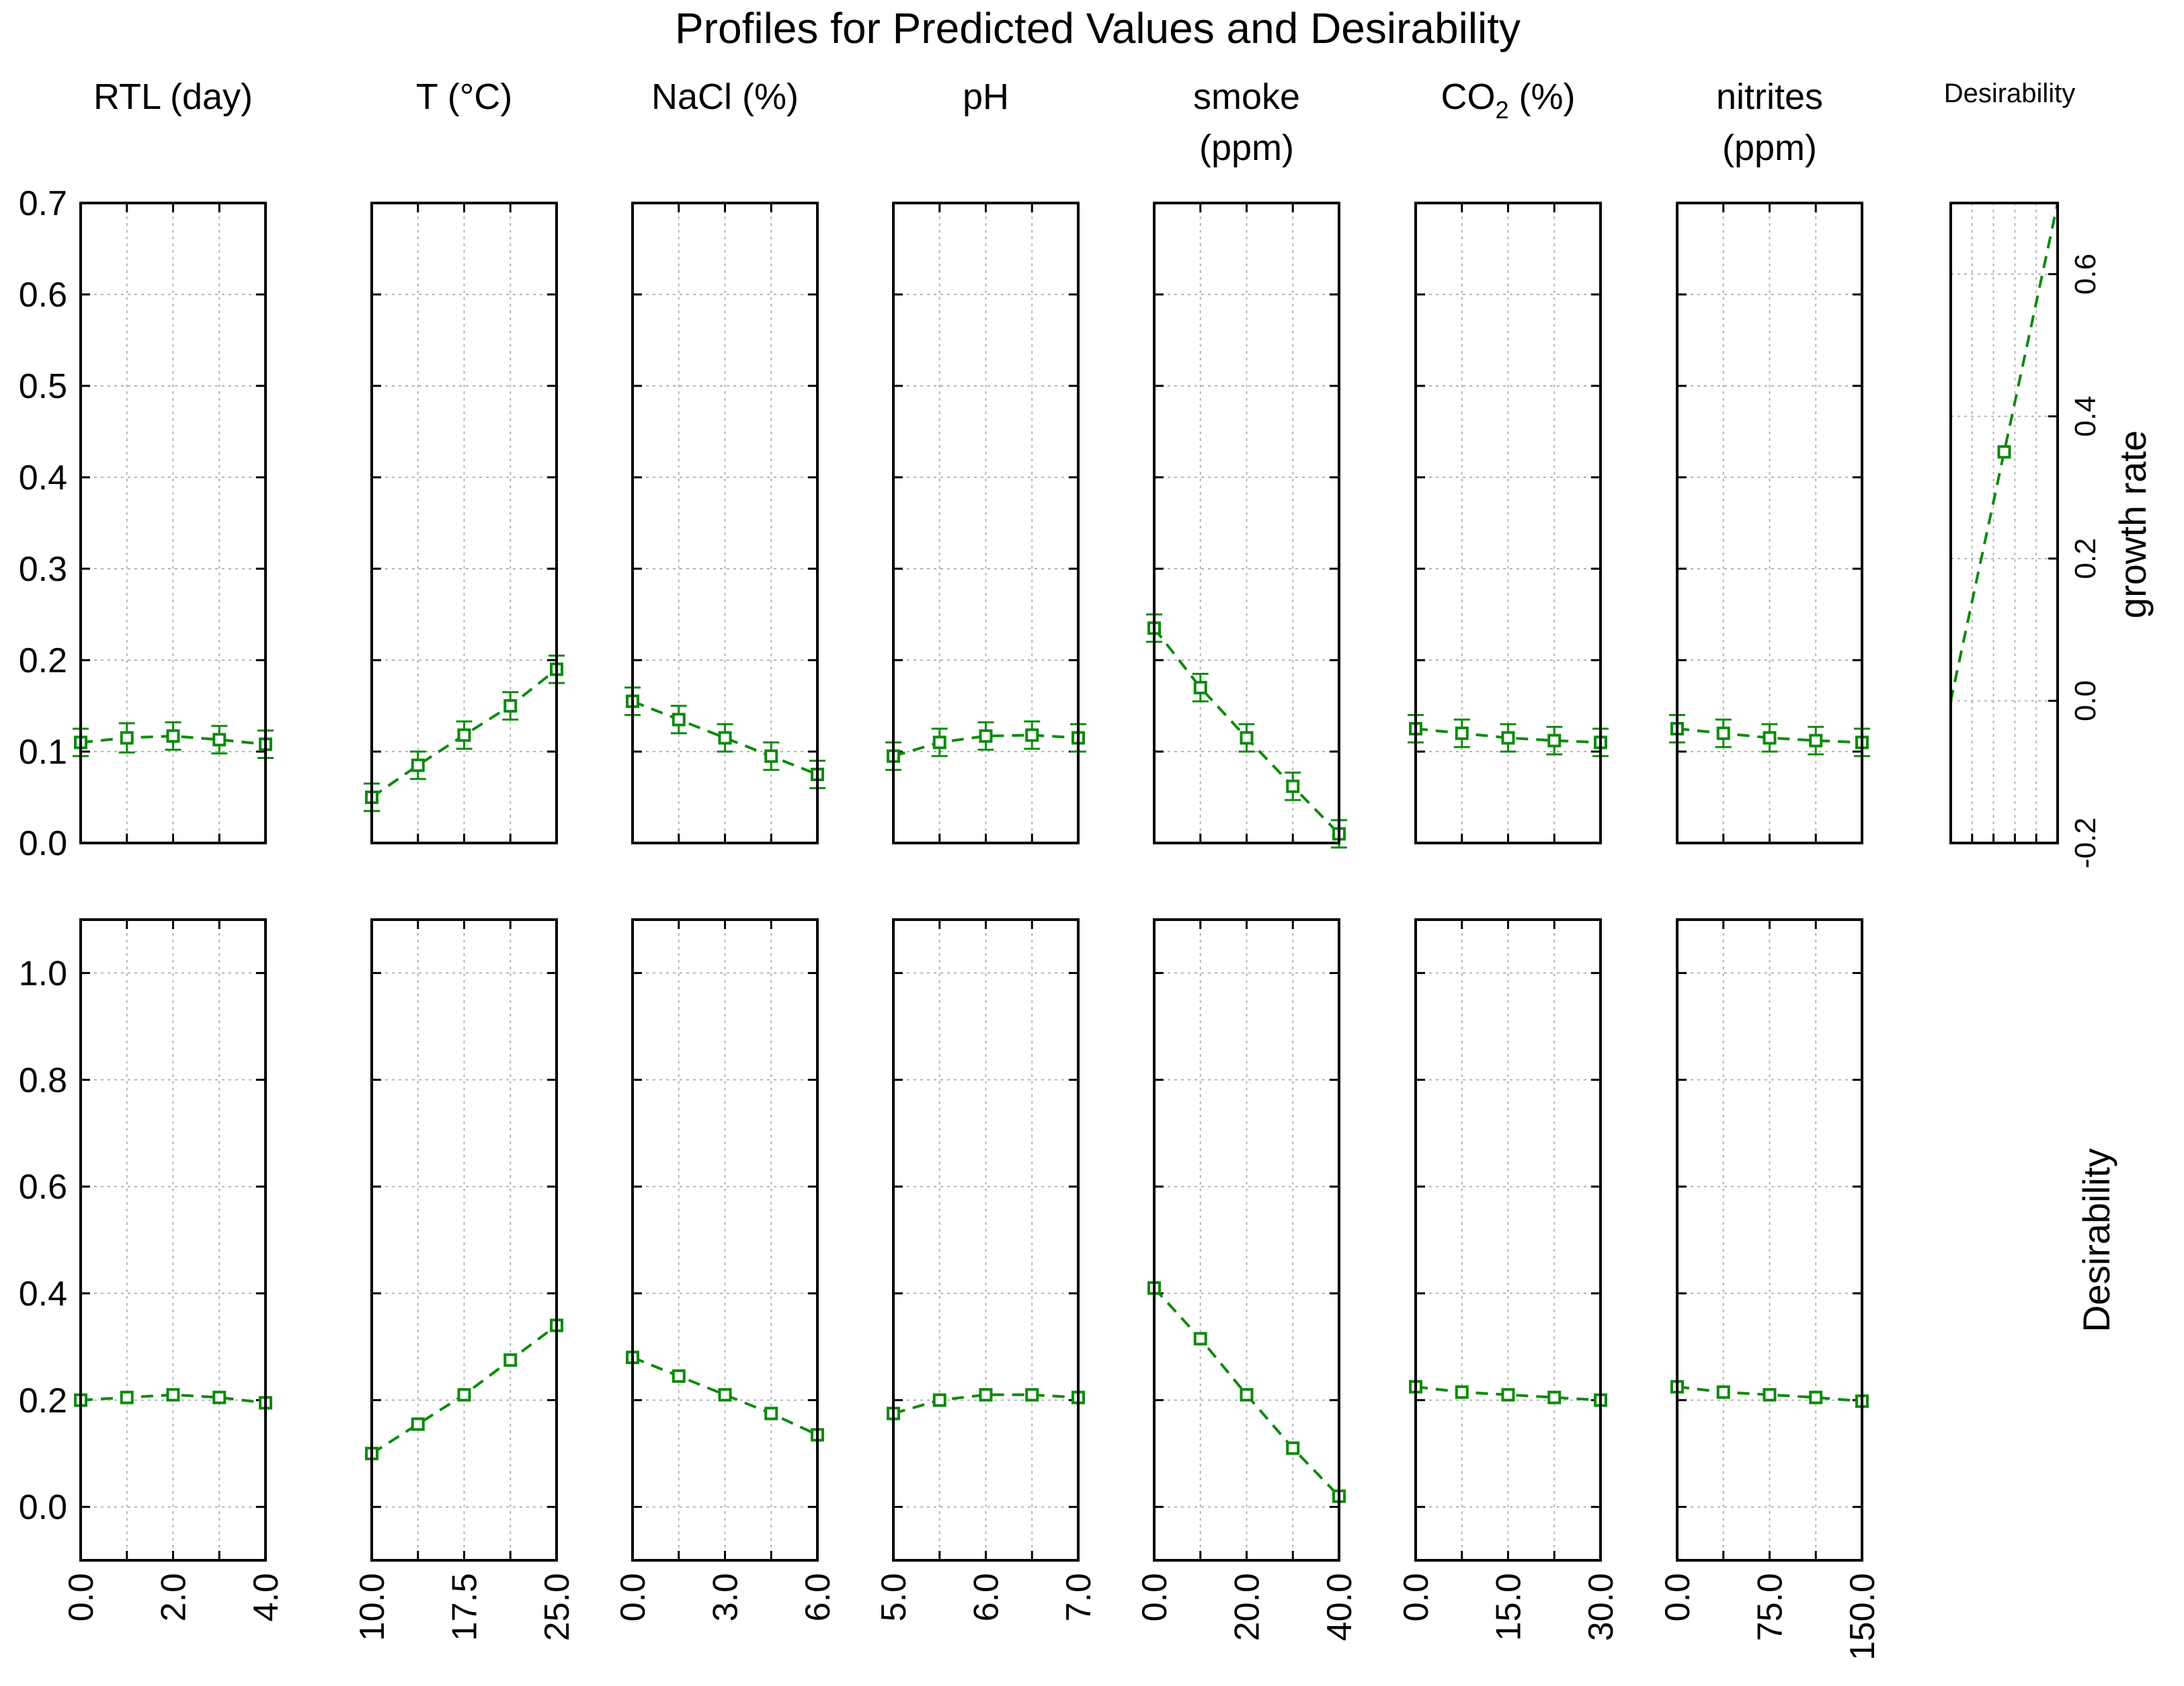  I want to click on factor-title-line: nitrites, so click(1769, 97).